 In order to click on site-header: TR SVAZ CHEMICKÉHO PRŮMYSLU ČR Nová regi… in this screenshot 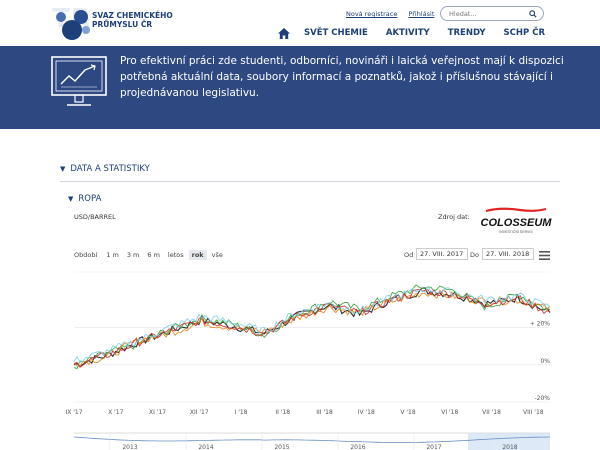, I will do `click(300, 23)`.